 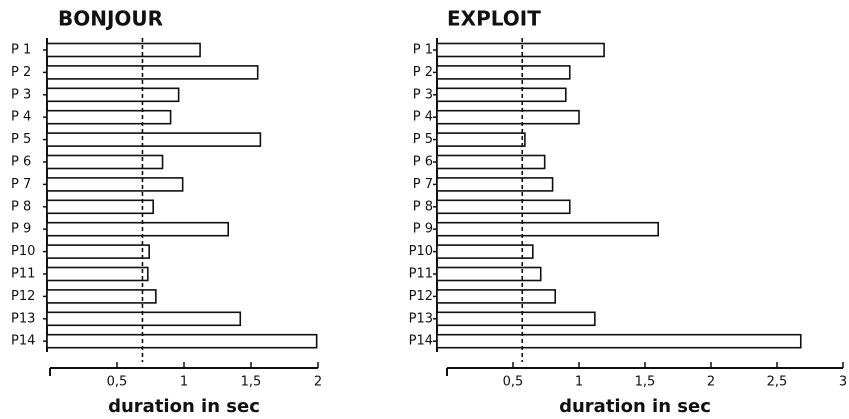 I want to click on x-tick-label: 2,5, so click(x=777, y=382).